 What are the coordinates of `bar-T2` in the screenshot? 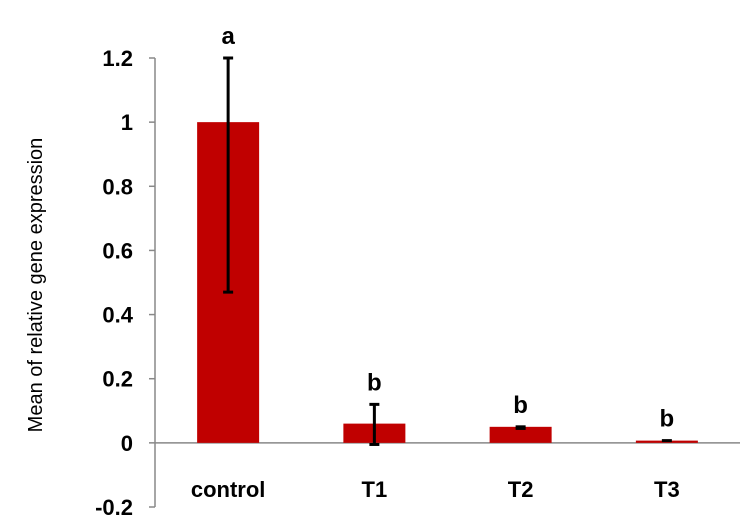 It's located at (520, 434).